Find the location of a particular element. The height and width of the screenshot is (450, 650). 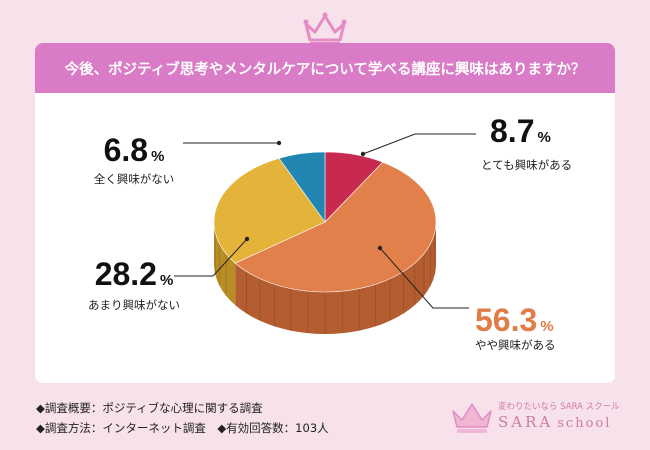

slice-label-2: あまり興味がない is located at coordinates (134, 305).